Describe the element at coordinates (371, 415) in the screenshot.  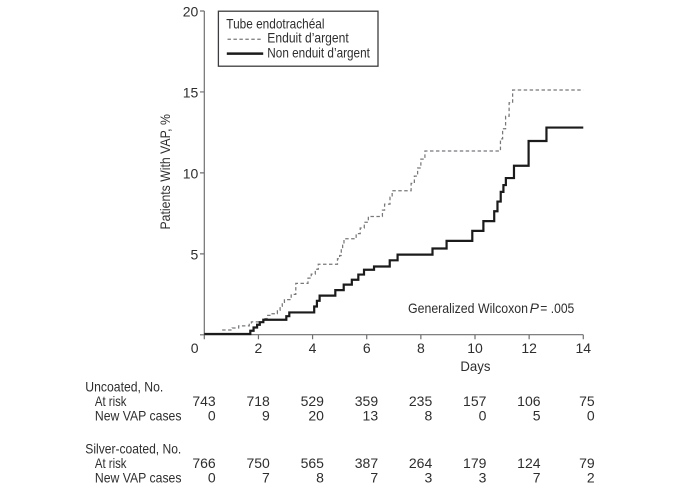
I see `svg-text: 13` at that location.